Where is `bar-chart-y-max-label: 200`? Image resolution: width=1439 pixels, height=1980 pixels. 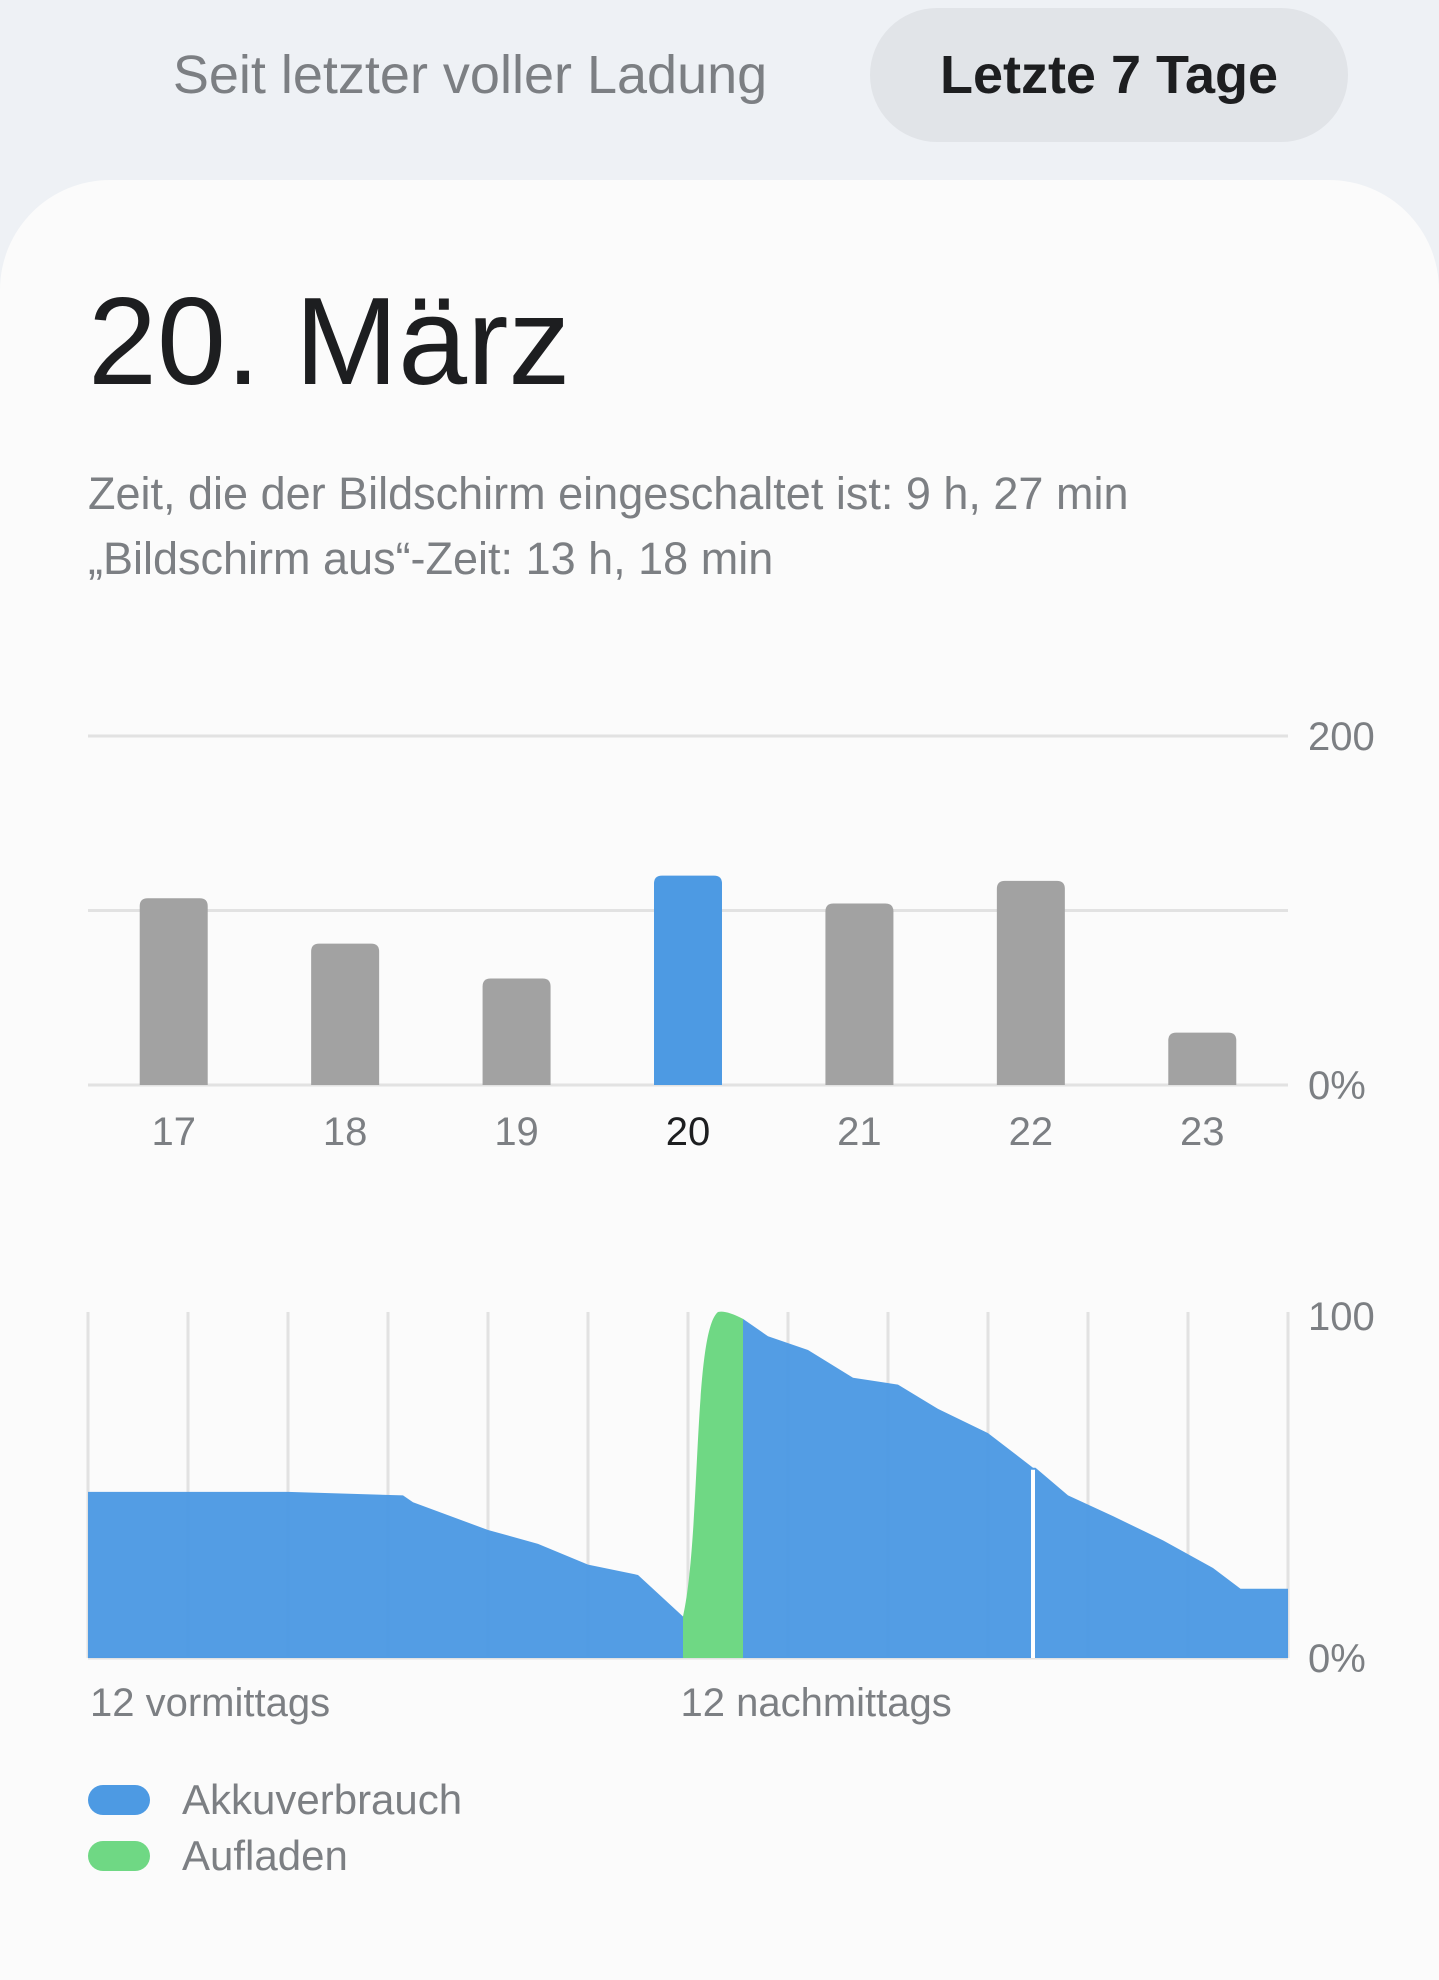
bar-chart-y-max-label: 200 is located at coordinates (1341, 737).